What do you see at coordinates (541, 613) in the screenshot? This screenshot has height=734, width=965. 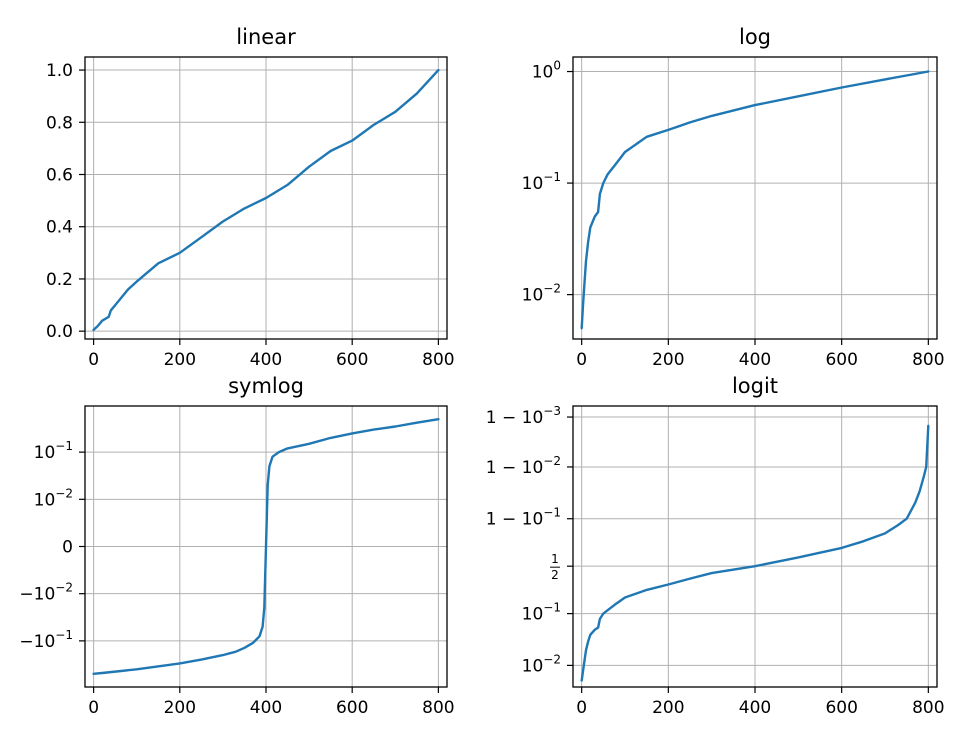 I see `logit-ytick-label-1: 10⁻¹` at bounding box center [541, 613].